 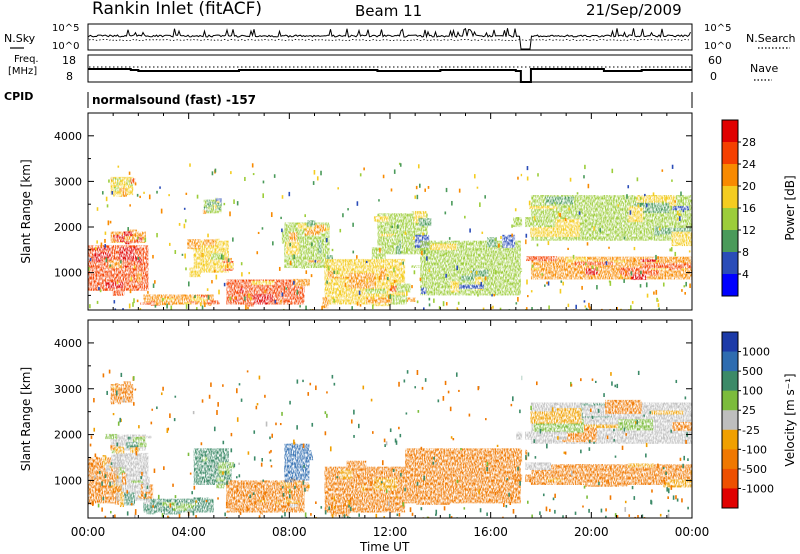 What do you see at coordinates (749, 208) in the screenshot?
I see `power-colorbar-label: 16` at bounding box center [749, 208].